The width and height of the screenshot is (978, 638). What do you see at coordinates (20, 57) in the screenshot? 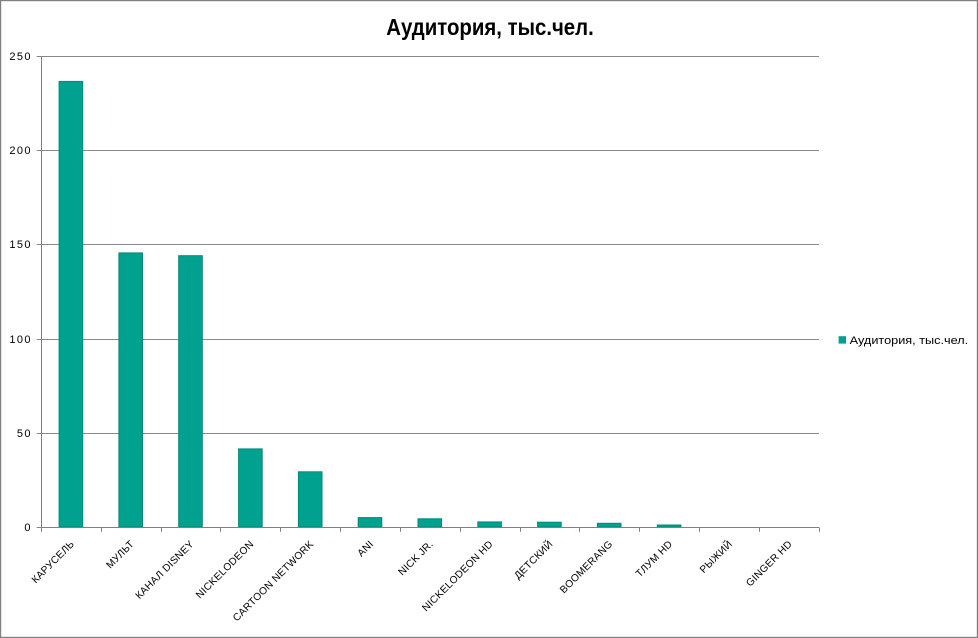
I see `svg-text: 250` at bounding box center [20, 57].